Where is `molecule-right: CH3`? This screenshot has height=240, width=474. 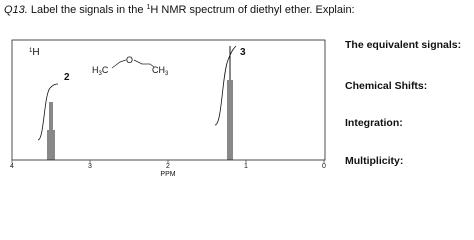 molecule-right: CH3 is located at coordinates (160, 71).